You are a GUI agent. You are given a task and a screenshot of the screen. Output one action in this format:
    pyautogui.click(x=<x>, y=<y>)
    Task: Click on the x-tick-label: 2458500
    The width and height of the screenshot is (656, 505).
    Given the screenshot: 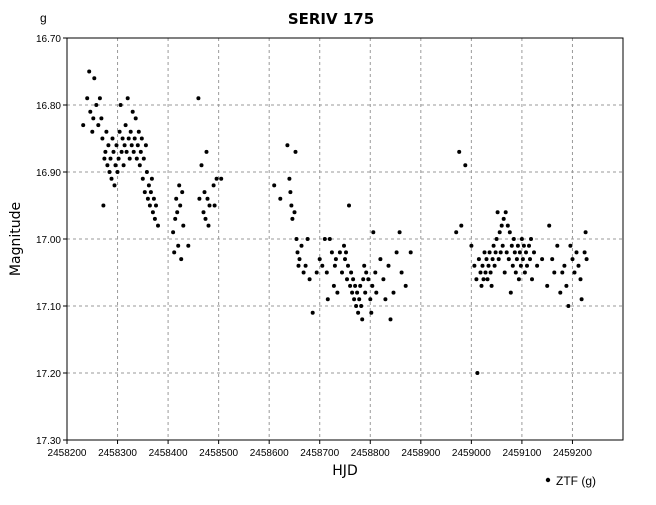 What is the action you would take?
    pyautogui.click(x=218, y=453)
    